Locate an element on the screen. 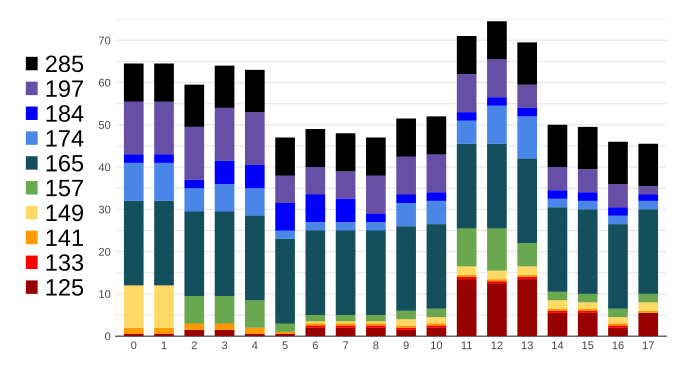 This screenshot has height=382, width=680. x-tick-label: 13 is located at coordinates (527, 345).